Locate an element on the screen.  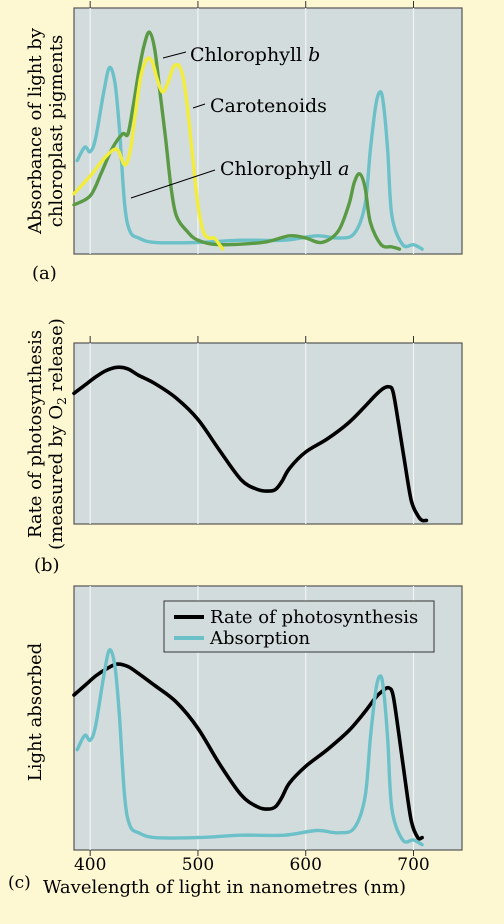
legend-label-photosynthesis: Rate of photosynthesis is located at coordinates (314, 617).